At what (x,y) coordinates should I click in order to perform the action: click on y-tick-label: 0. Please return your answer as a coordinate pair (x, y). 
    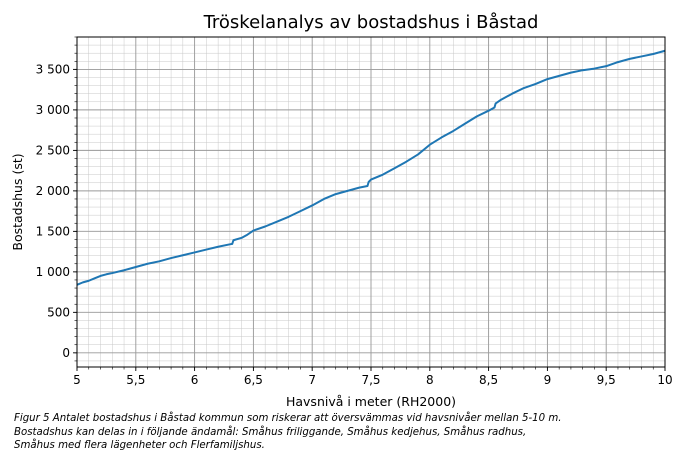
    Looking at the image, I should click on (66, 353).